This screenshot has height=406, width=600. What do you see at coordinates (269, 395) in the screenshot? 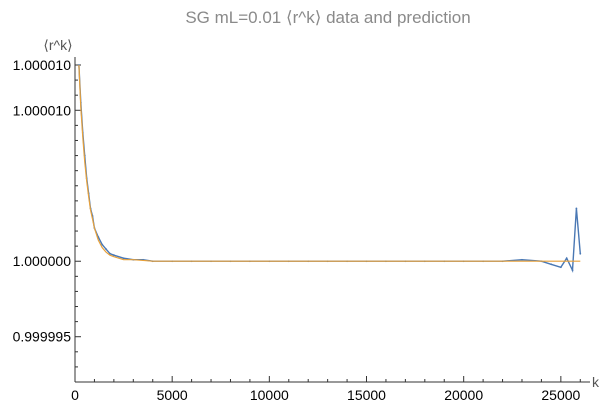
I see `x-tick-label: 10000` at bounding box center [269, 395].